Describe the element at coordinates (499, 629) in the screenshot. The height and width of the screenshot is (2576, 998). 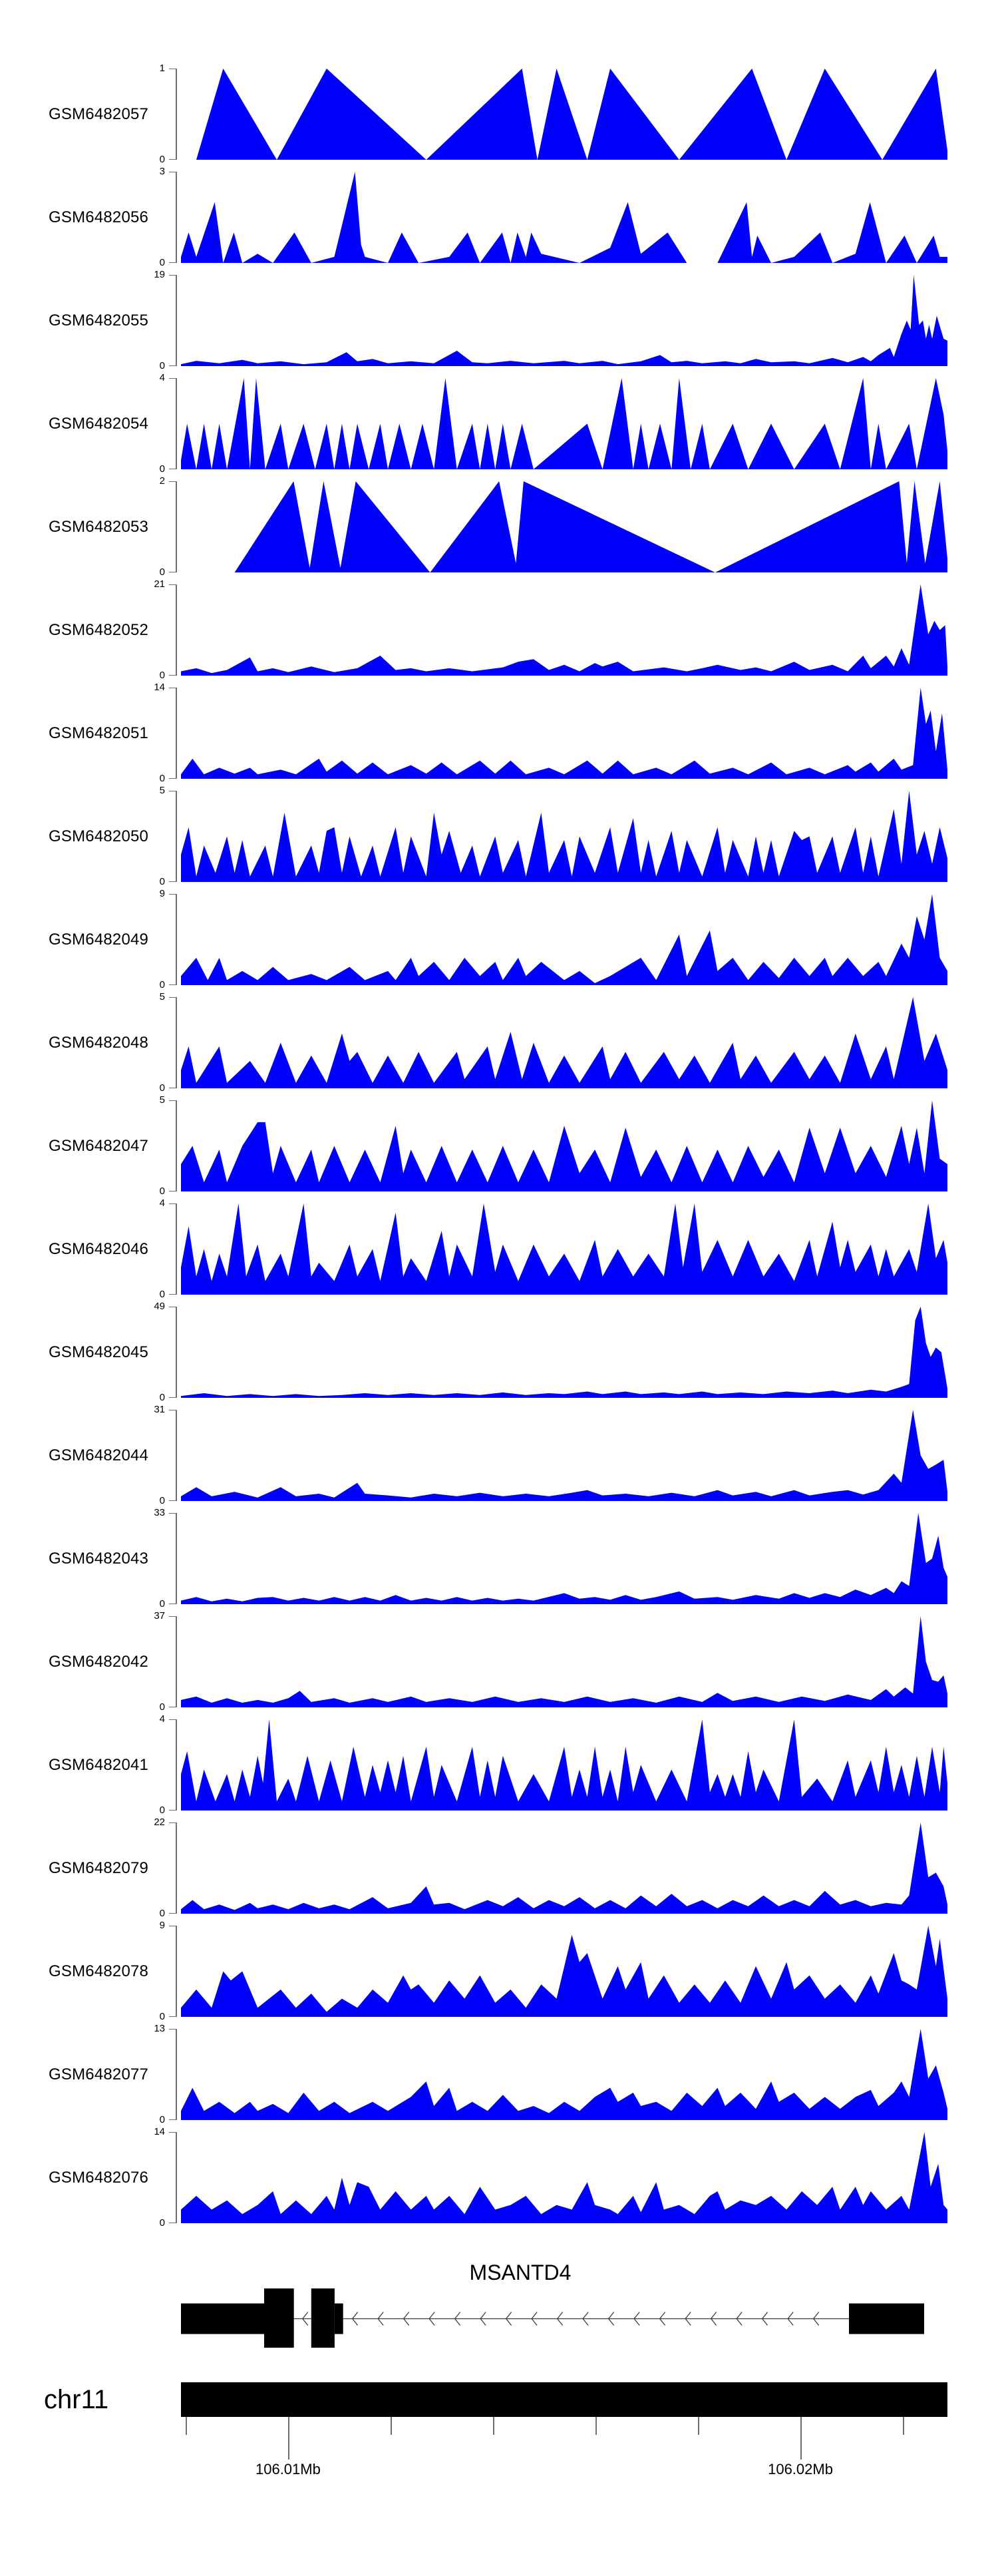
I see `coverage-track-row: GSM6482052 21 0` at that location.